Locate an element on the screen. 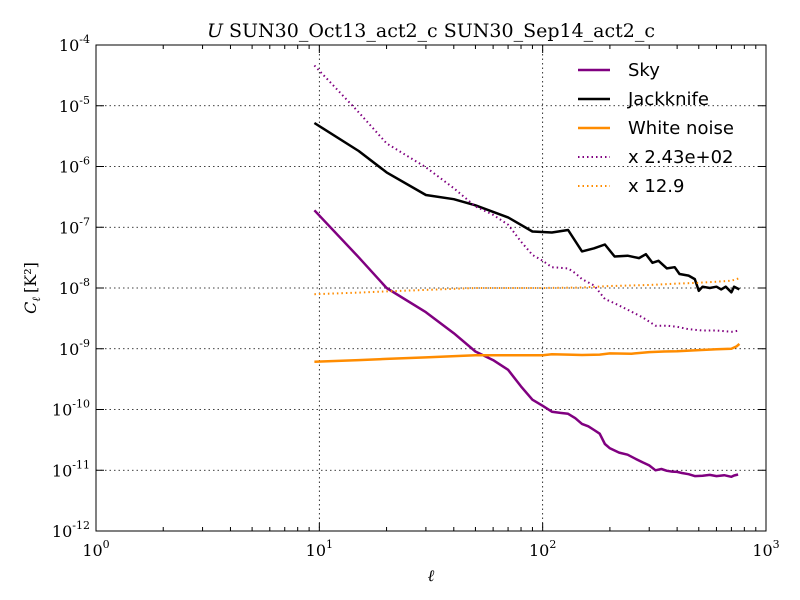 This screenshot has height=600, width=800. chart-title-symbol: U is located at coordinates (215, 31).